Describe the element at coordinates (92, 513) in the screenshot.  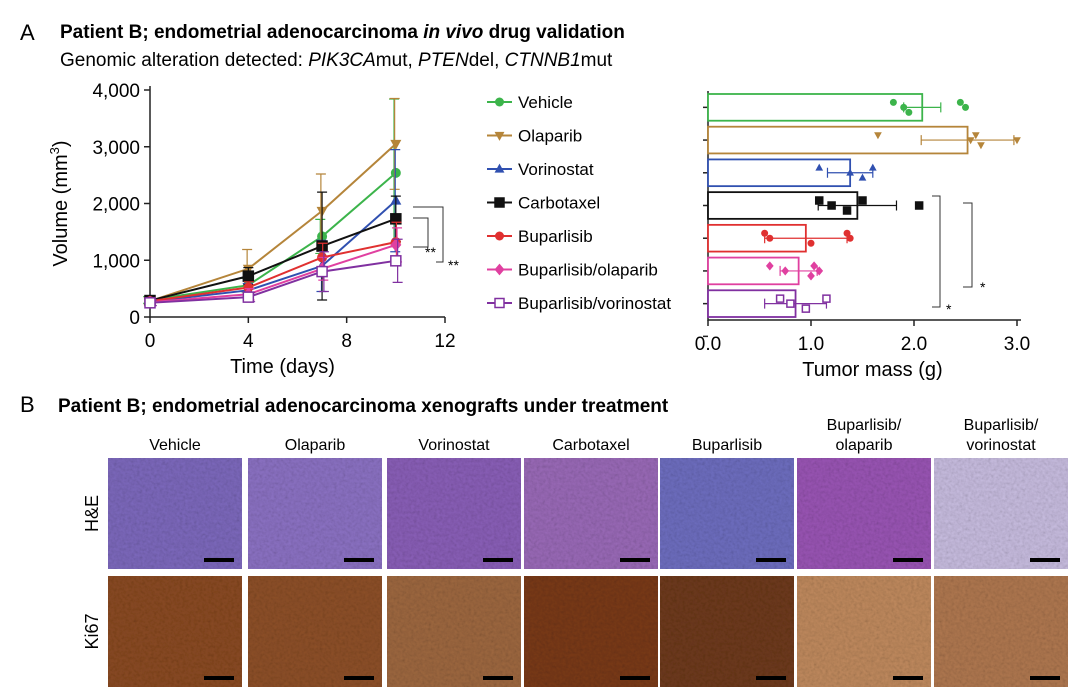
I see `row-label: H&E` at that location.